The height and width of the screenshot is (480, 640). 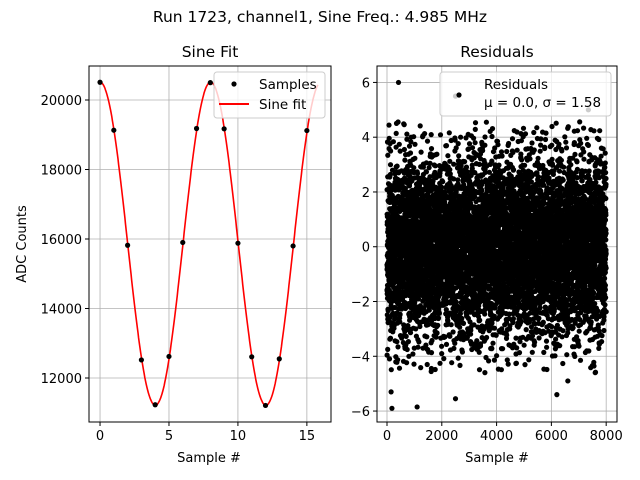 What do you see at coordinates (606, 436) in the screenshot?
I see `x-tick-label: 8000` at bounding box center [606, 436].